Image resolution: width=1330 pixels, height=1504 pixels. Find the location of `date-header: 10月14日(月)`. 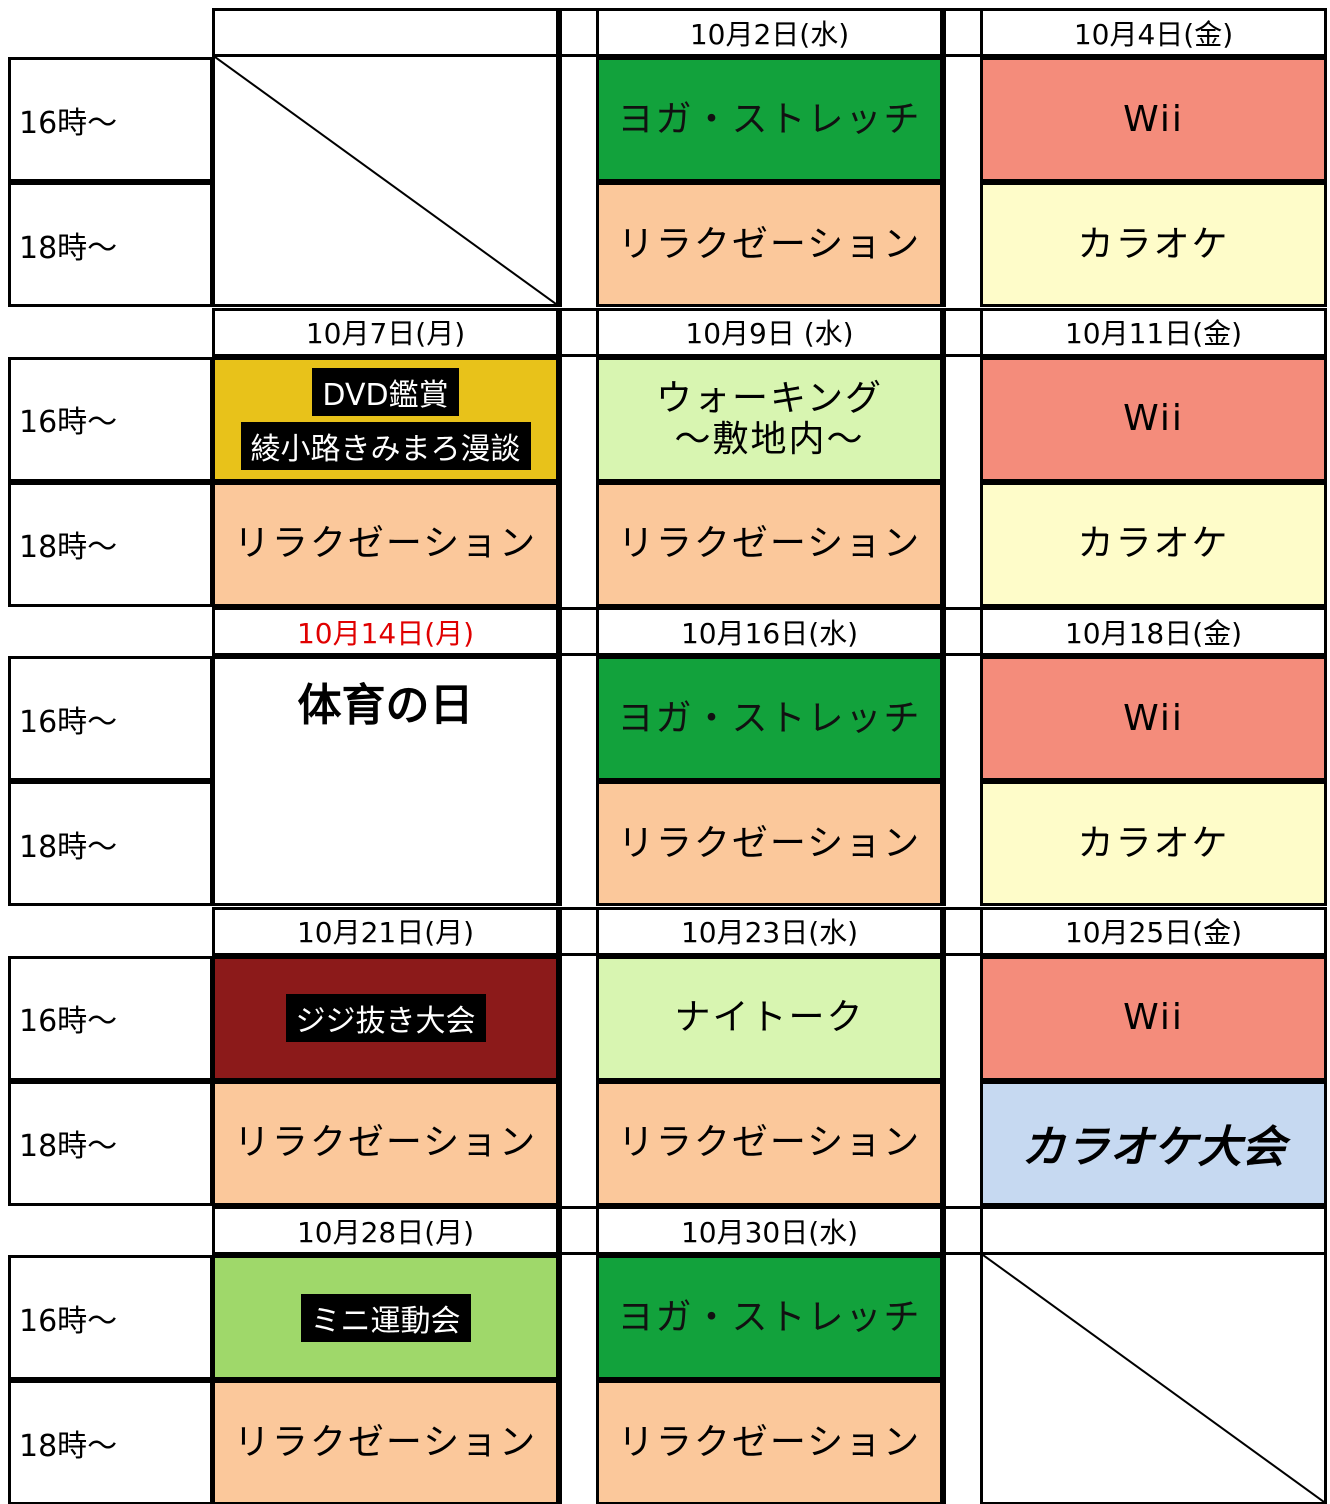

date-header: 10月14日(月) is located at coordinates (385, 631).